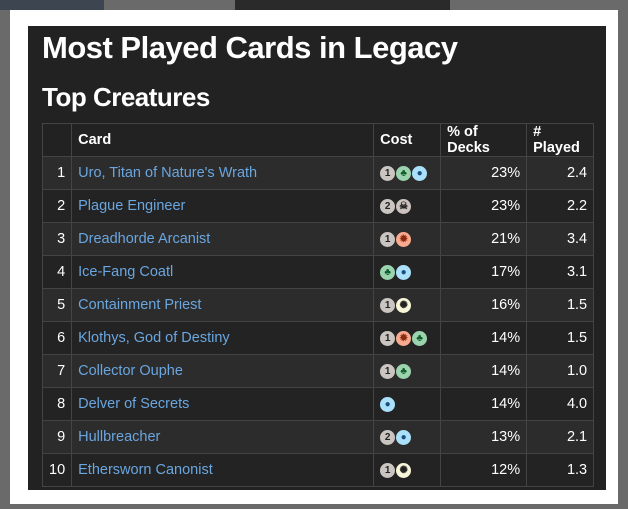 The height and width of the screenshot is (509, 628). I want to click on table-row: 6 Klothys, God of Destiny 1 ✹ ♣ 14% 1.5, so click(318, 338).